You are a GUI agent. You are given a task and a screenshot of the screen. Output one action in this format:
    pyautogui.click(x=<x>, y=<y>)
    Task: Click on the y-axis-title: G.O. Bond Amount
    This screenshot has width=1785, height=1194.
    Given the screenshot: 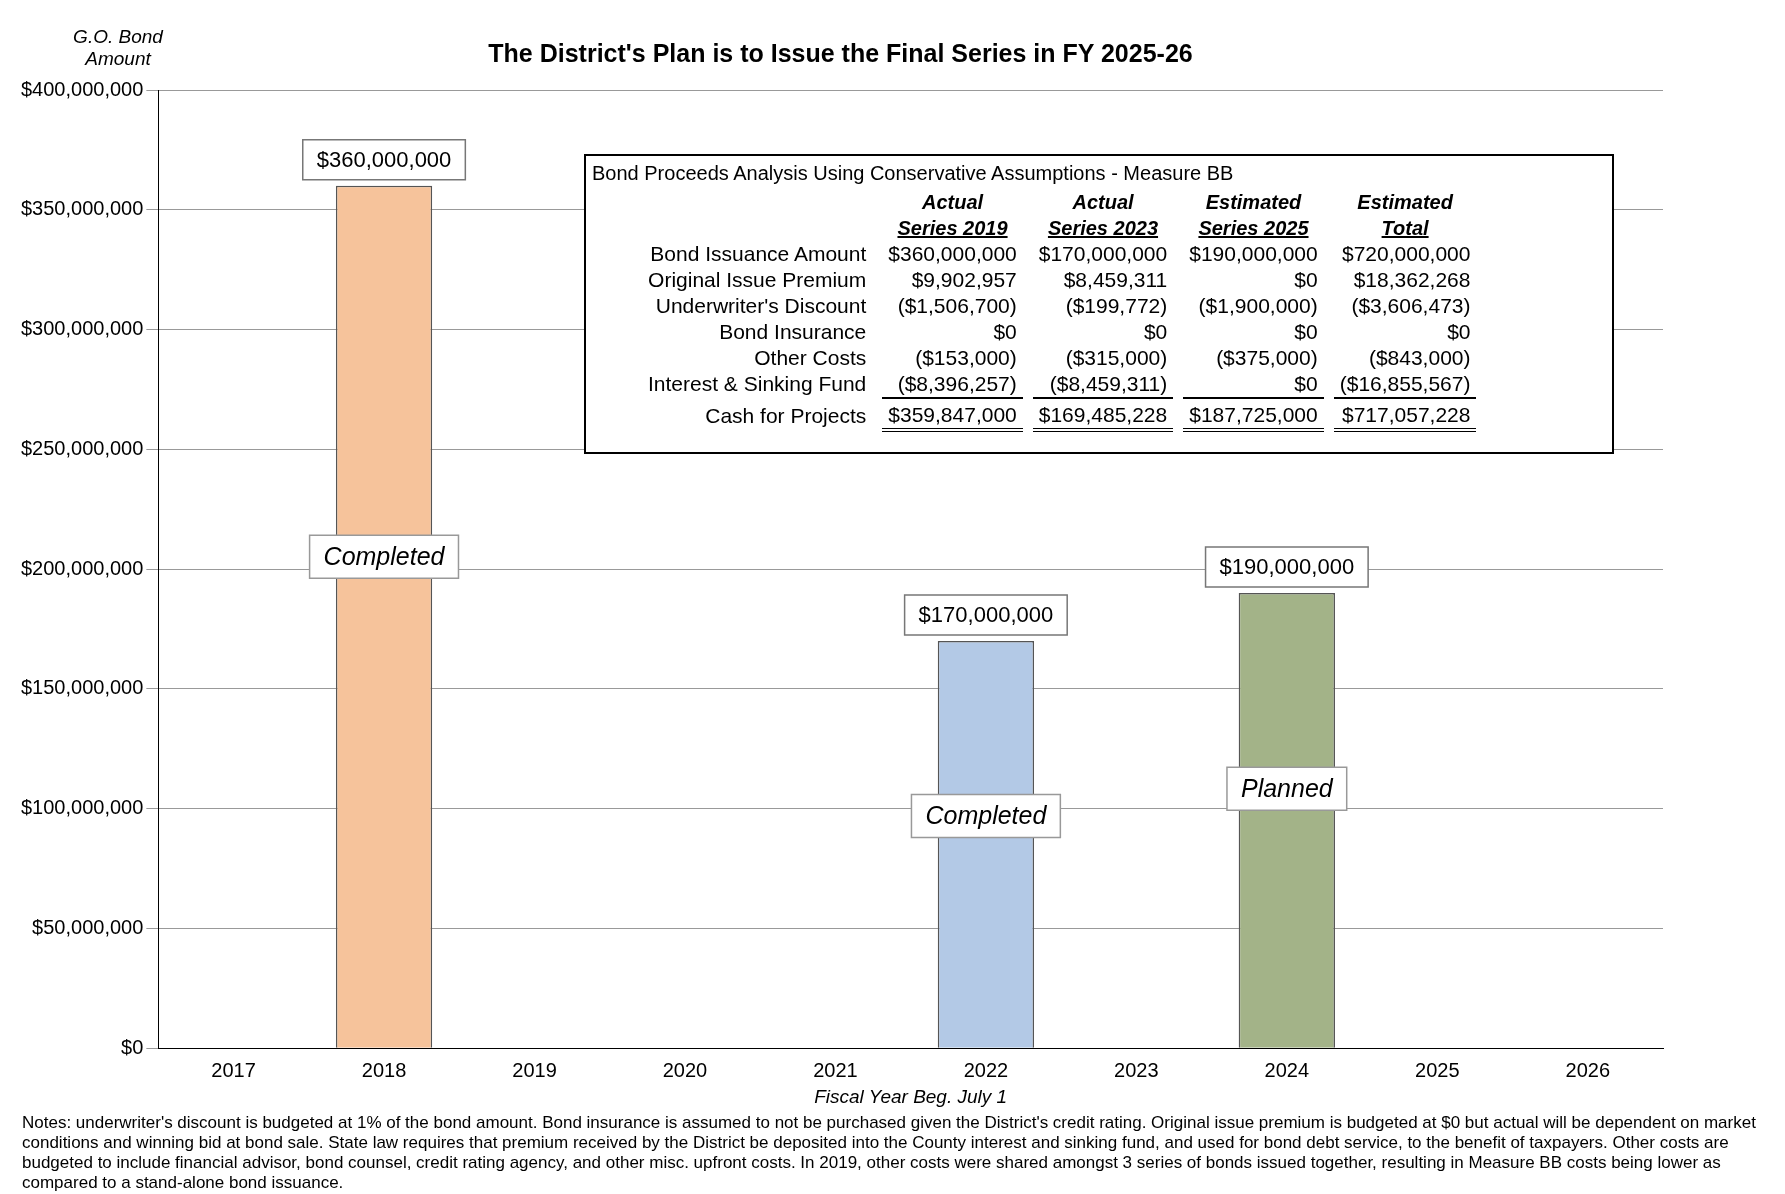 What is the action you would take?
    pyautogui.click(x=118, y=48)
    